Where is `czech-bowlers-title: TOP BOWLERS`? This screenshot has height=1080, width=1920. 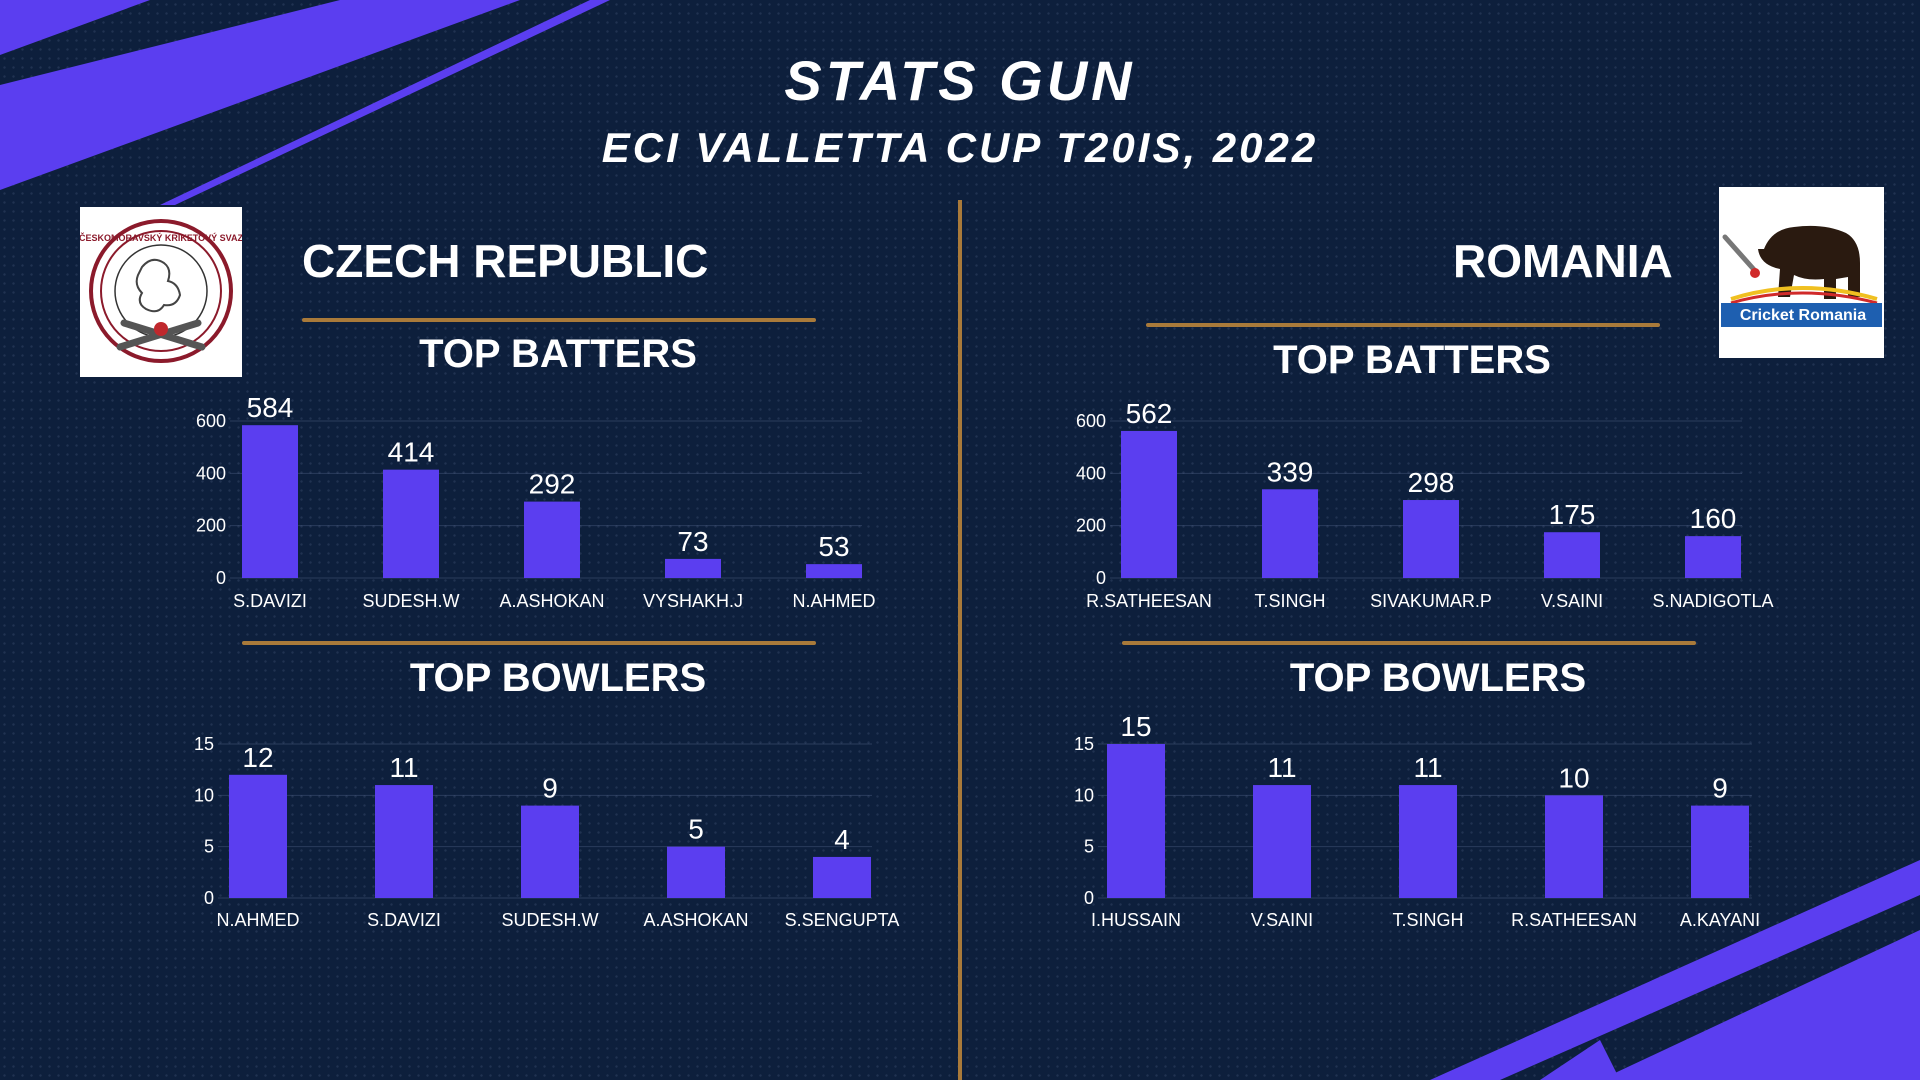
czech-bowlers-title: TOP BOWLERS is located at coordinates (558, 678).